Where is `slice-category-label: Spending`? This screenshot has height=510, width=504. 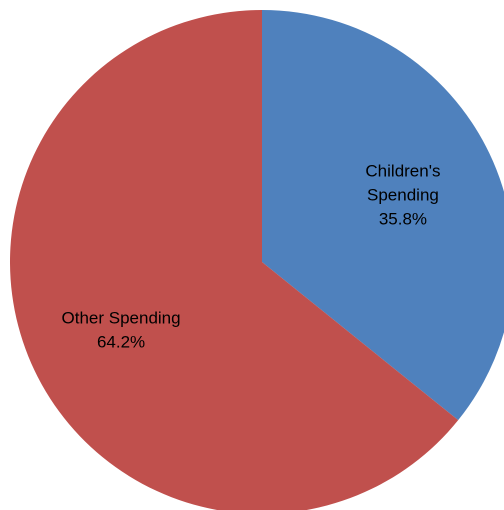 slice-category-label: Spending is located at coordinates (403, 195).